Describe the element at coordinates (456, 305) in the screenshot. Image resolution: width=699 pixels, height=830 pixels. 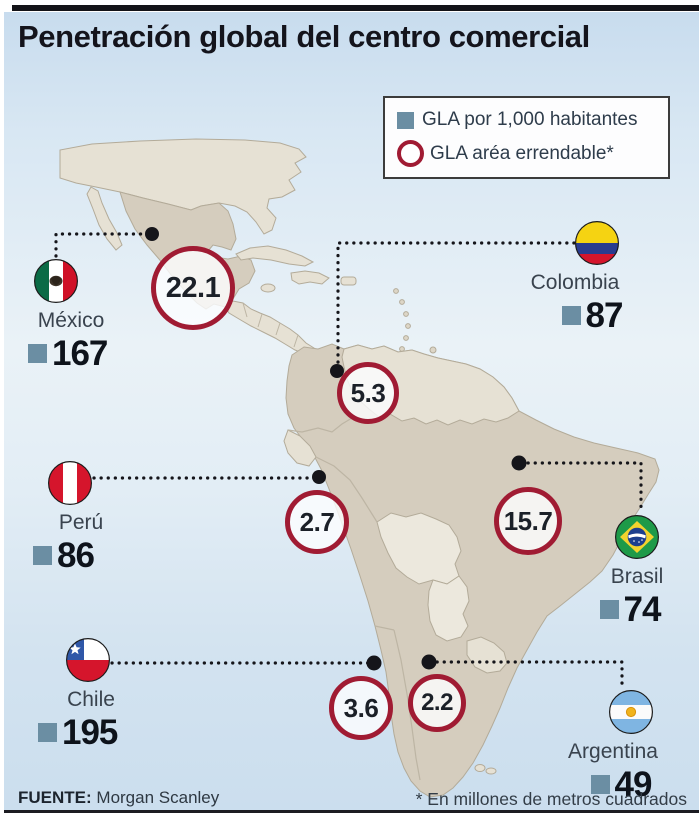
I see `connector-colombia` at that location.